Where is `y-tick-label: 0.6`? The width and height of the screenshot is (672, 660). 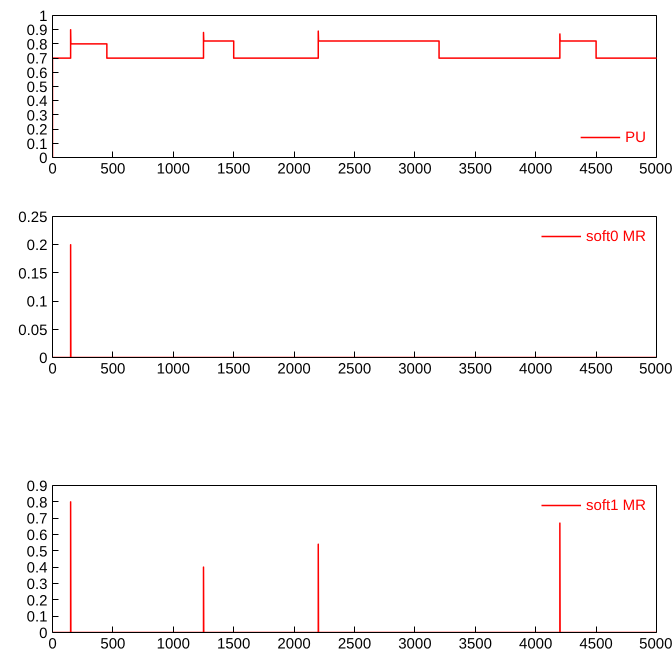 y-tick-label: 0.6 is located at coordinates (37, 535).